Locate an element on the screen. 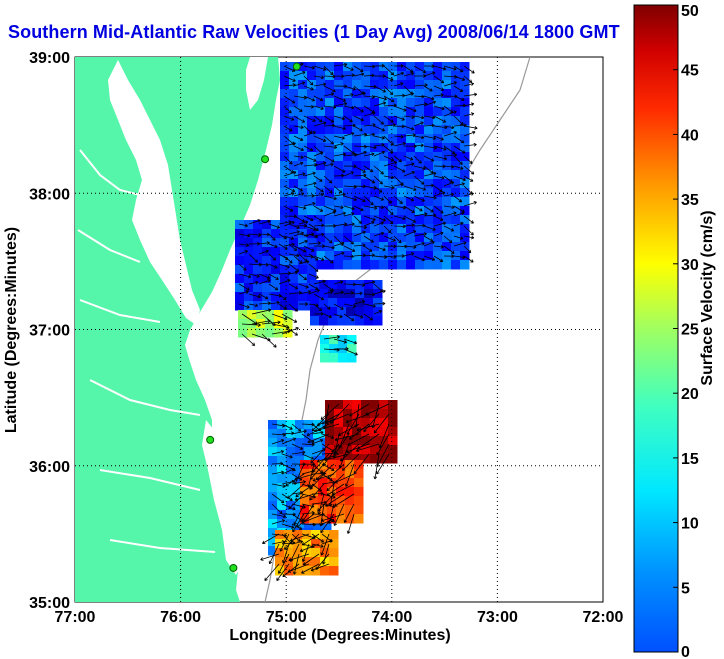 The image size is (724, 659). colorbar-tick-label: 30 is located at coordinates (690, 265).